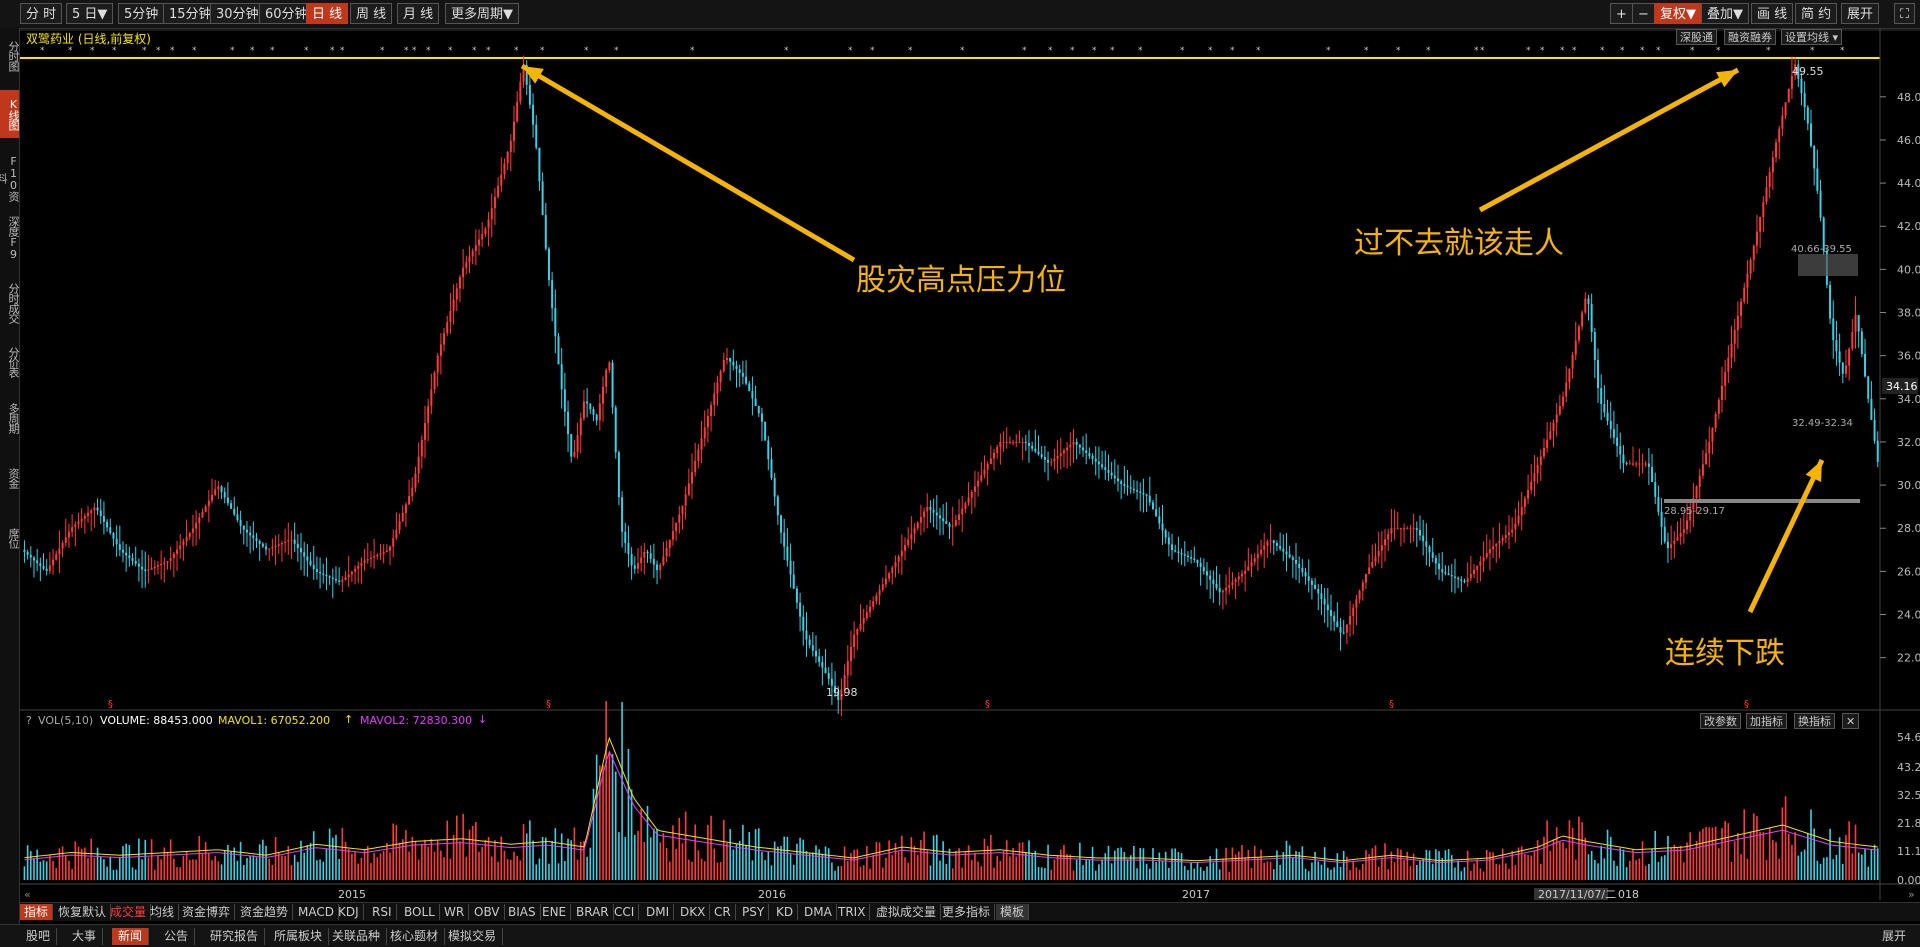  What do you see at coordinates (286, 13) in the screenshot?
I see `period-button-5: 60分钟` at bounding box center [286, 13].